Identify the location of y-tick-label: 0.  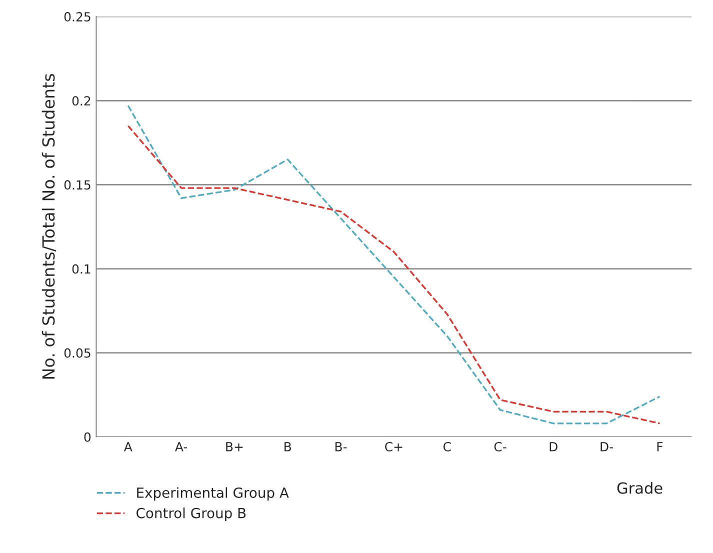
(87, 437).